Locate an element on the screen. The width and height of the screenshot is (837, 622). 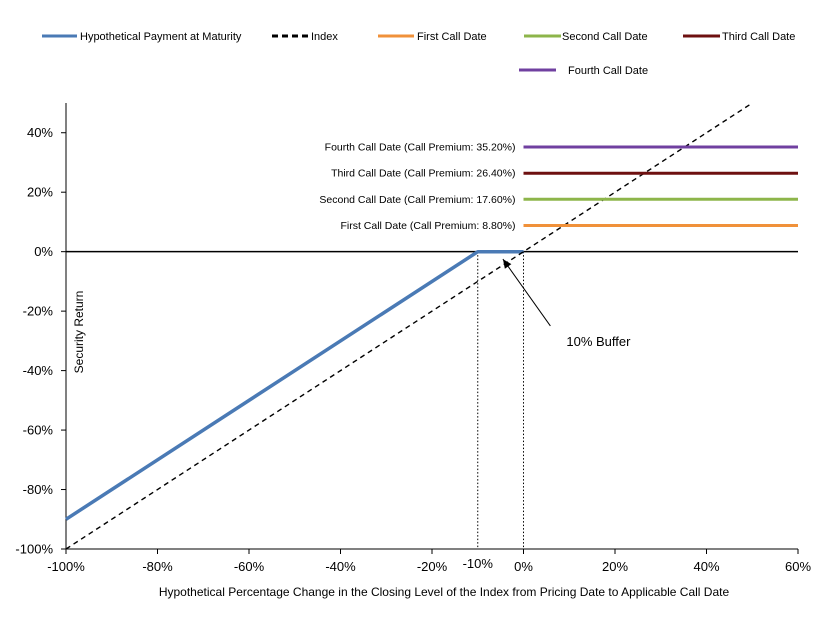
y-tick-label: 0% is located at coordinates (43, 251).